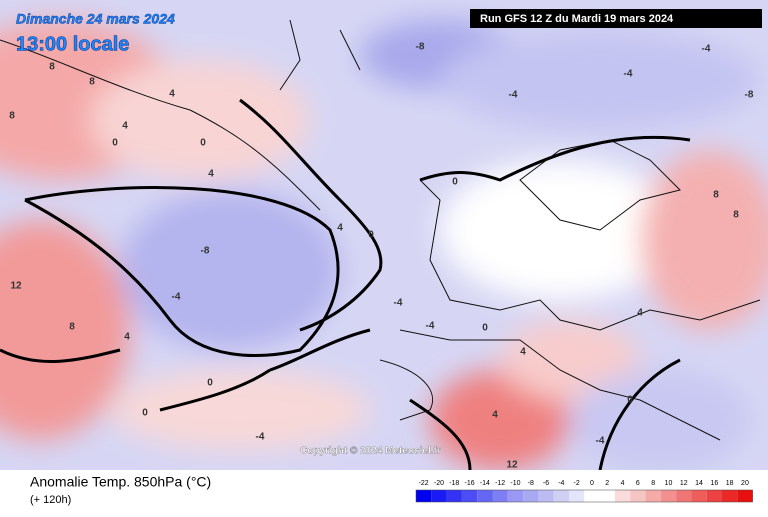 The width and height of the screenshot is (768, 517). What do you see at coordinates (424, 483) in the screenshot?
I see `legend-label: -22` at bounding box center [424, 483].